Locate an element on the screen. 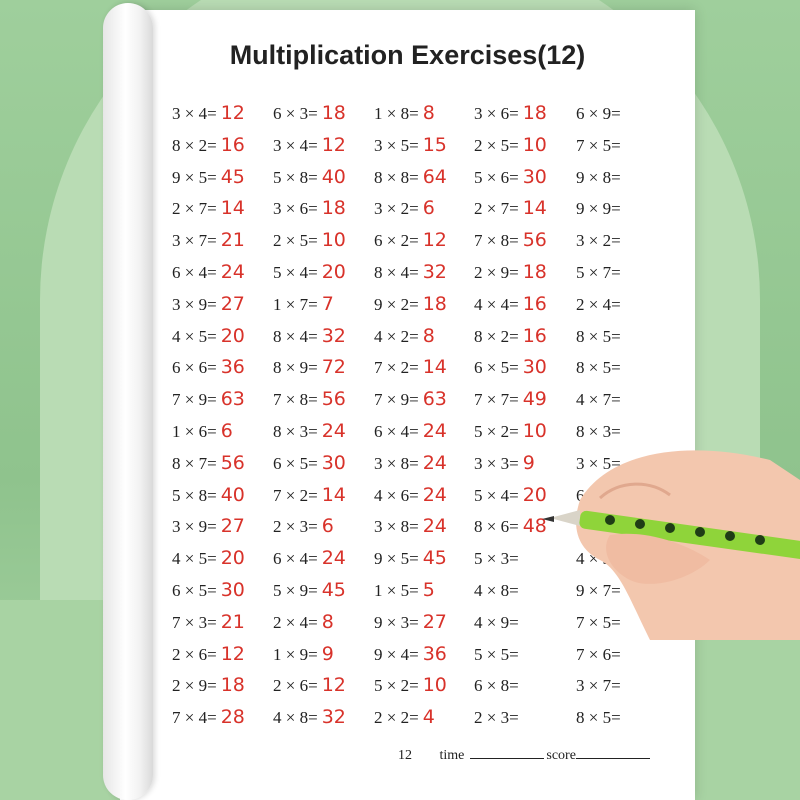 The image size is (800, 800). exercise-item: 8 × 7= 56 is located at coordinates (208, 467).